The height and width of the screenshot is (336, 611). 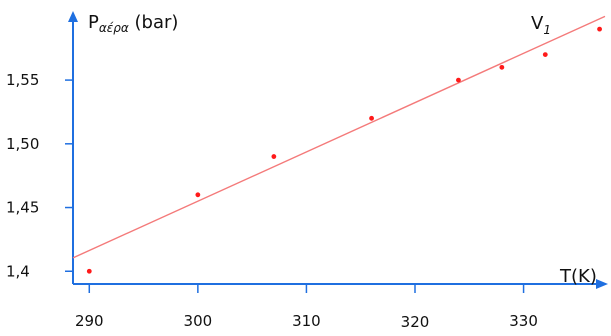 What do you see at coordinates (22, 208) in the screenshot?
I see `y-tick-label: 1,45` at bounding box center [22, 208].